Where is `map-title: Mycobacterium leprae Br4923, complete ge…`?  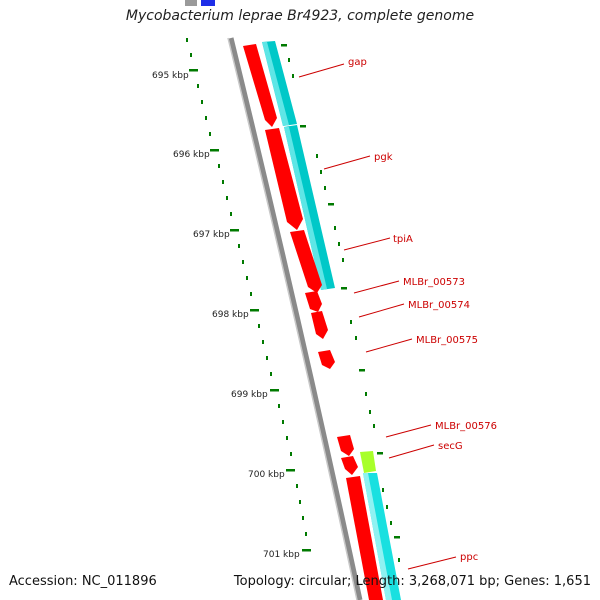 map-title: Mycobacterium leprae Br4923, complete ge… is located at coordinates (300, 16).